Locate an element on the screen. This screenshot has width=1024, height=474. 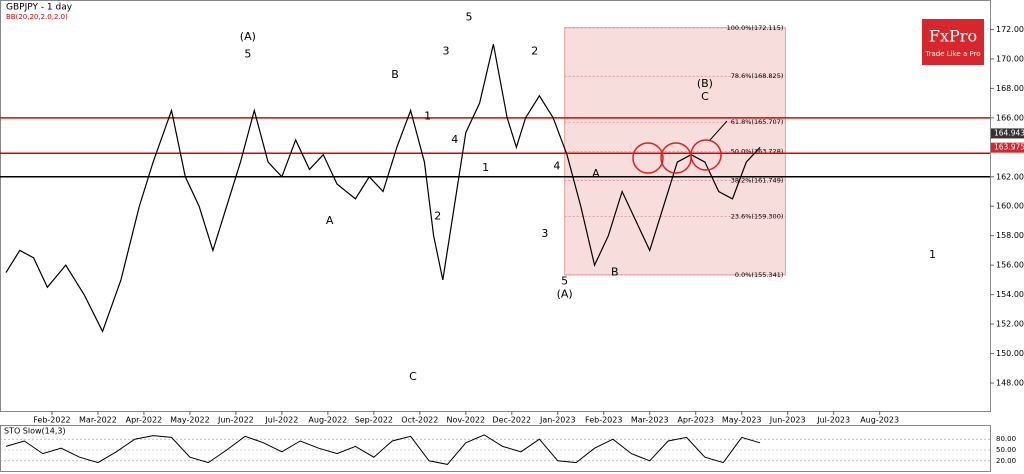
y-tick-label: 168.000 is located at coordinates (1010, 88).